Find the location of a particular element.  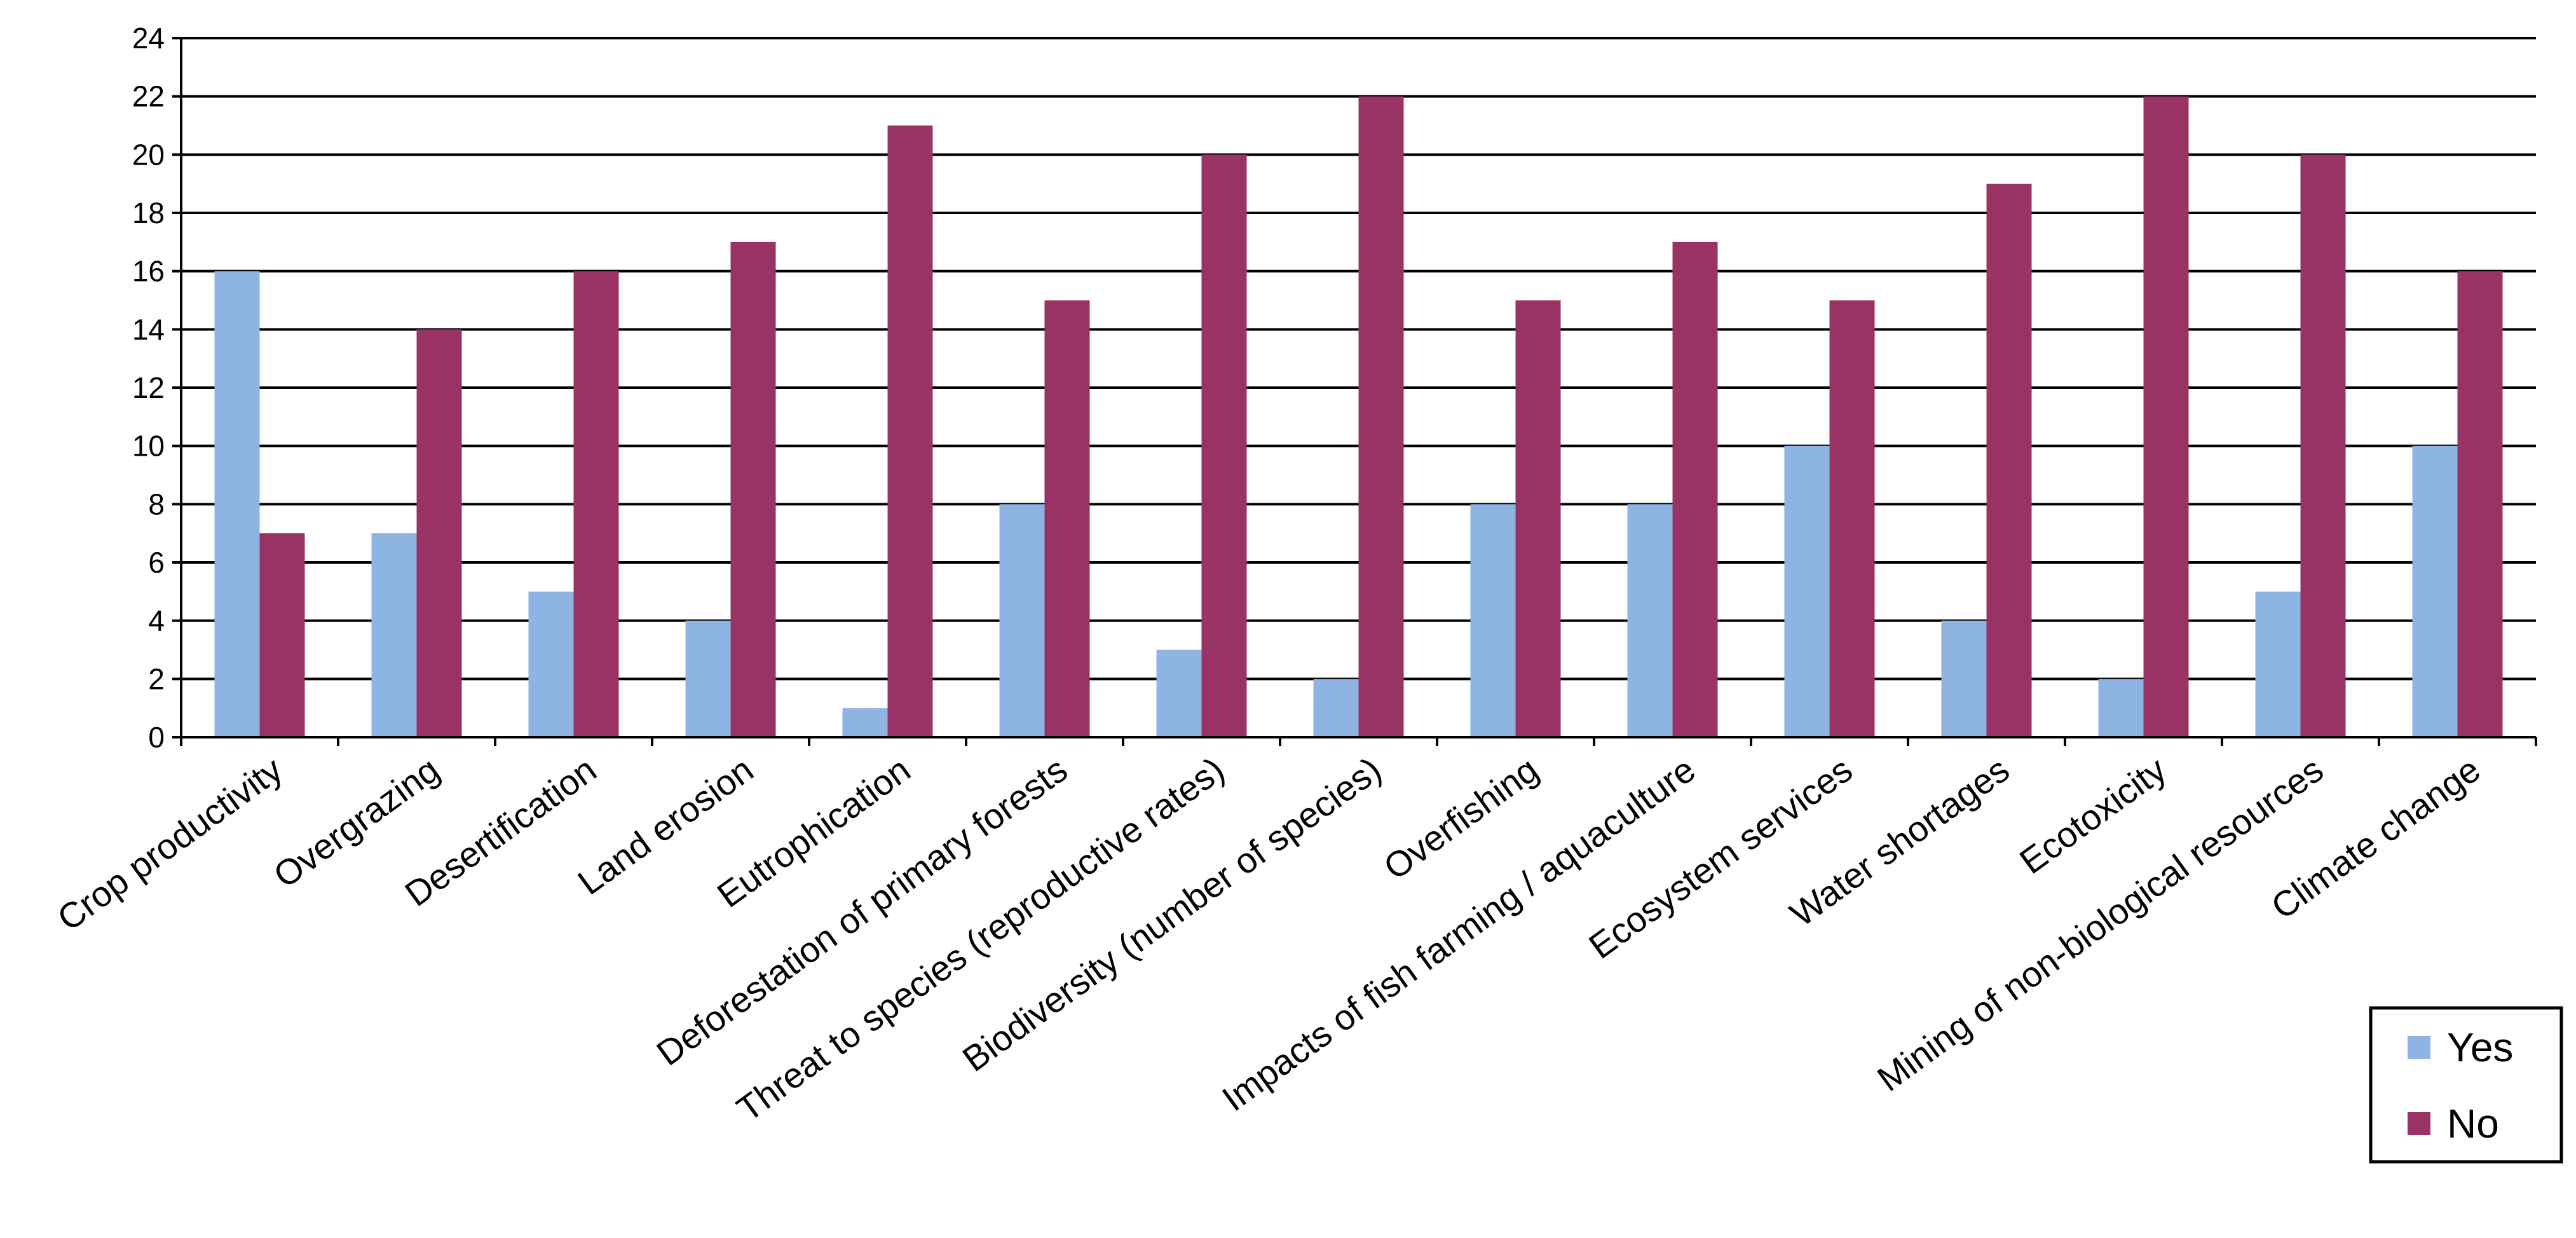

y-tick-label: 12 is located at coordinates (148, 387).